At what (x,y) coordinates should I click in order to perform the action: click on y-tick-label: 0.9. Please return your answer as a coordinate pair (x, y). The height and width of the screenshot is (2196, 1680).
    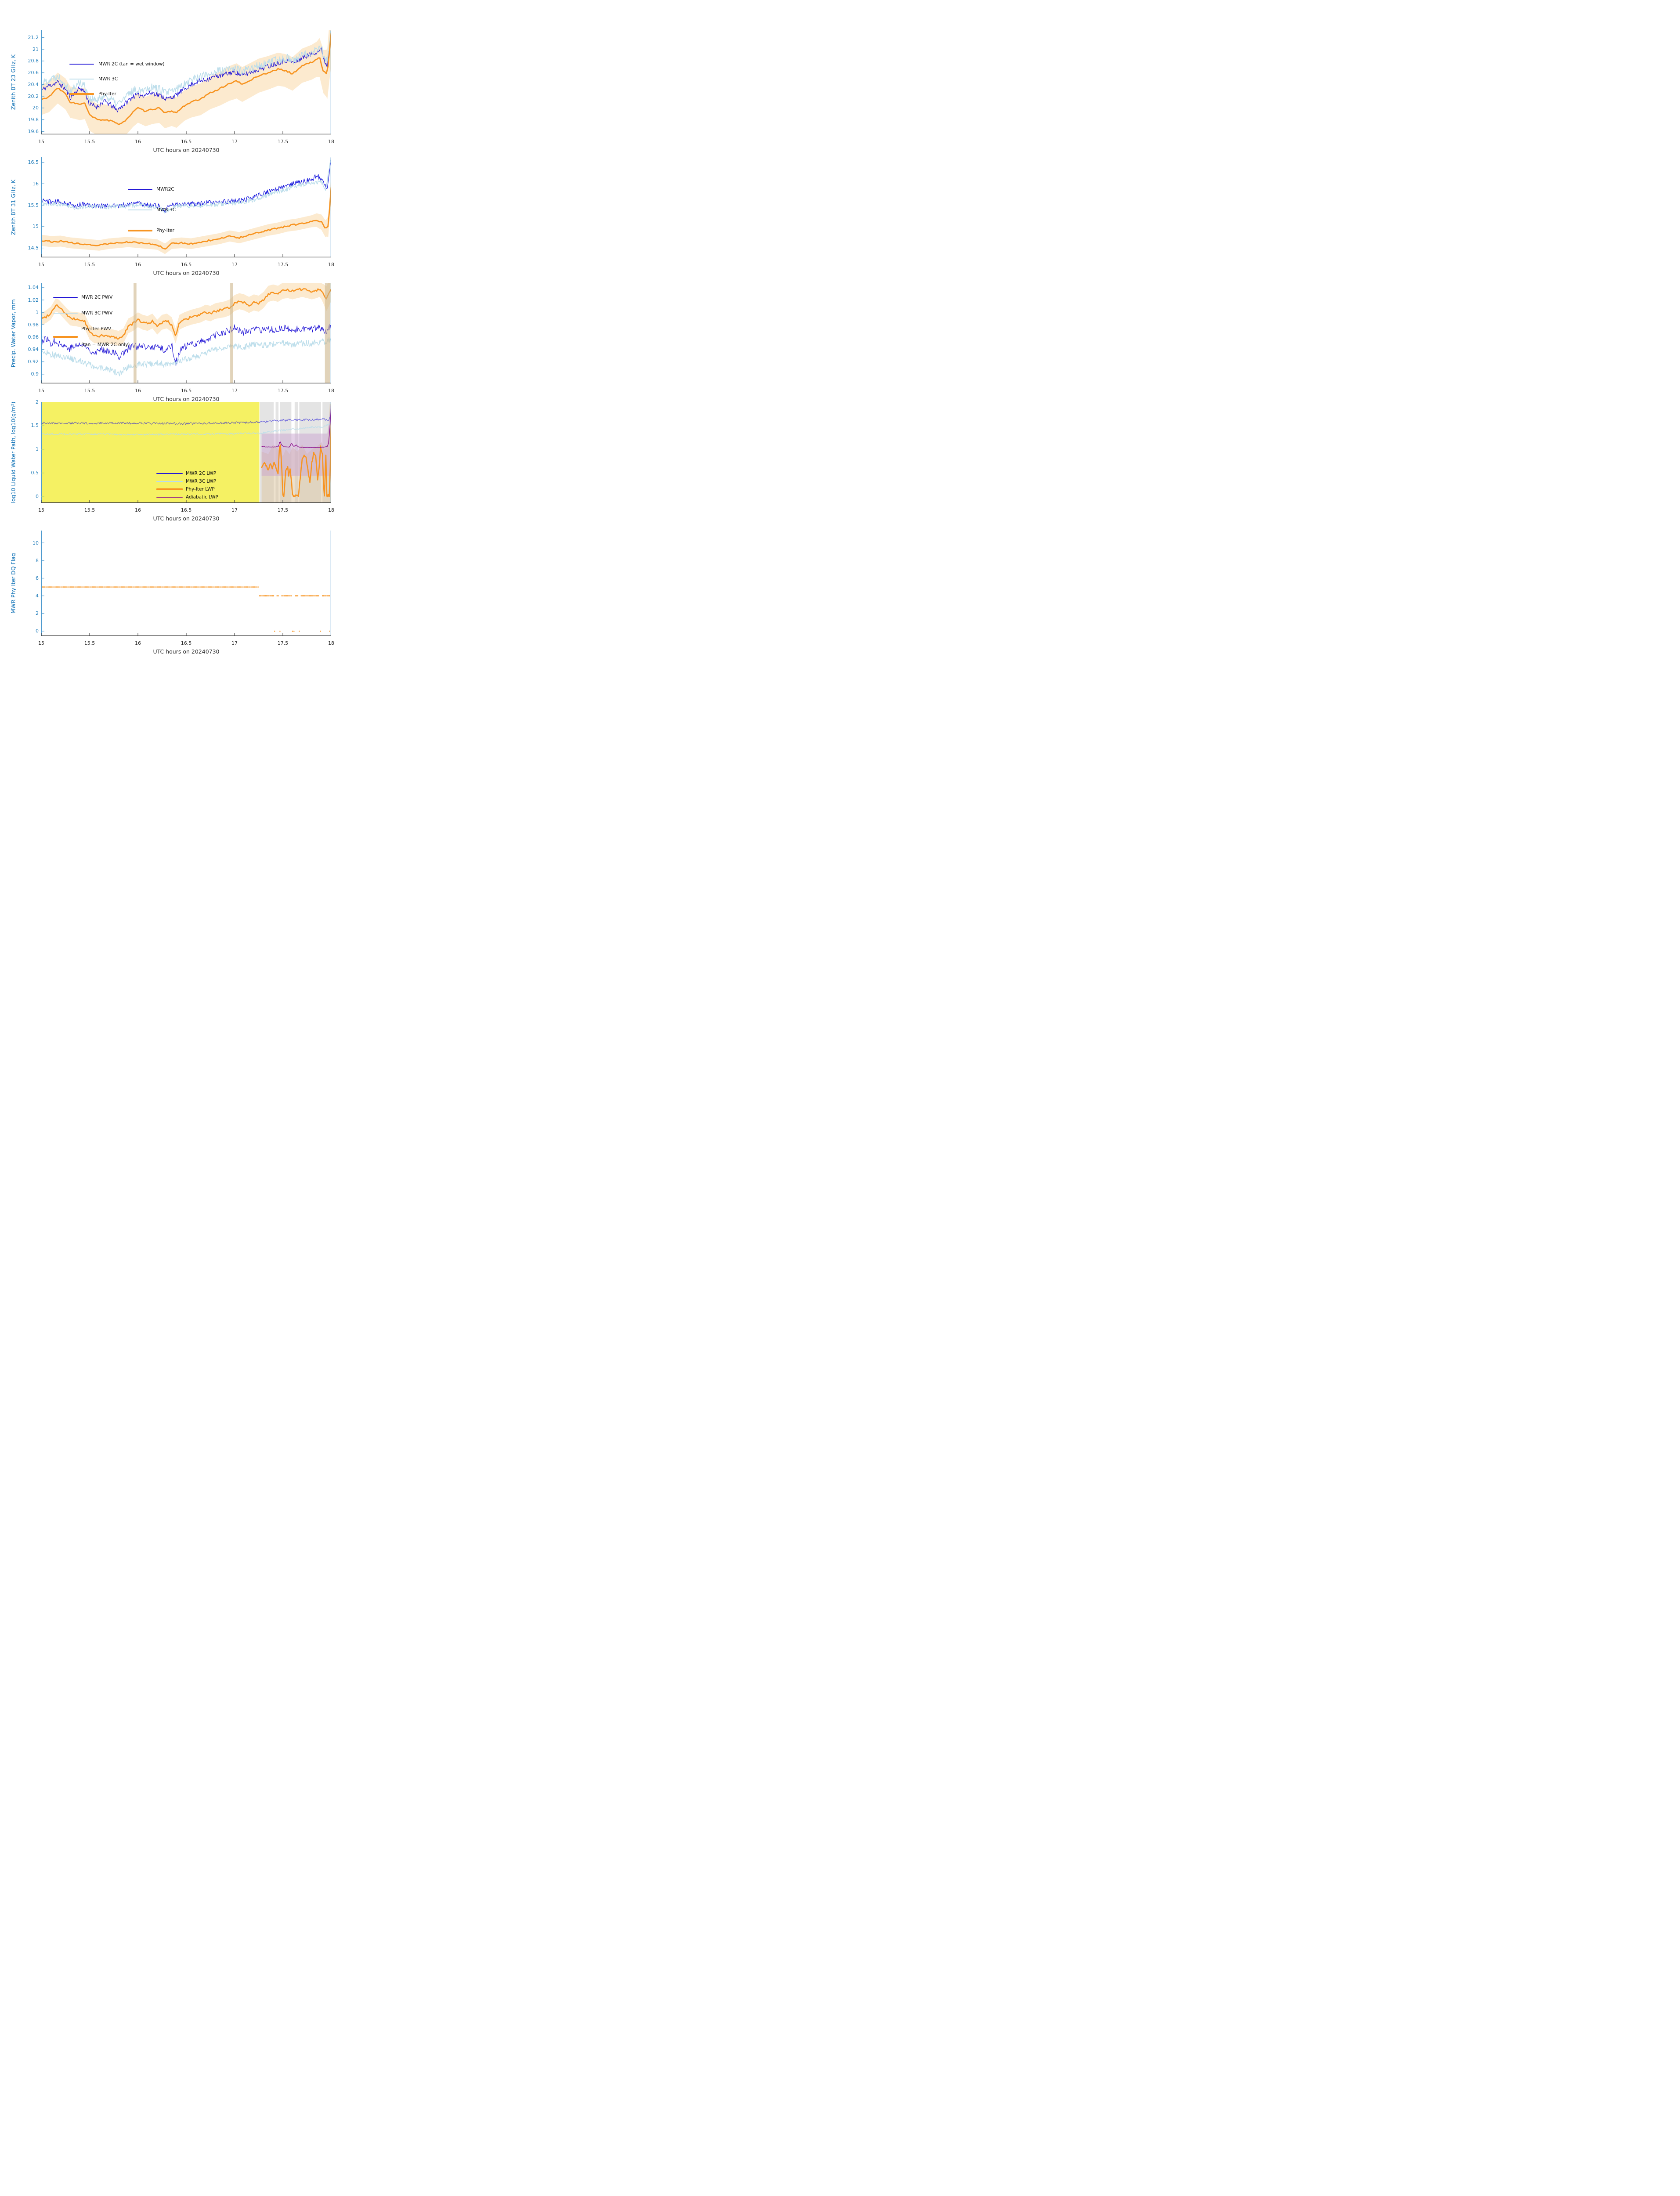
    Looking at the image, I should click on (35, 374).